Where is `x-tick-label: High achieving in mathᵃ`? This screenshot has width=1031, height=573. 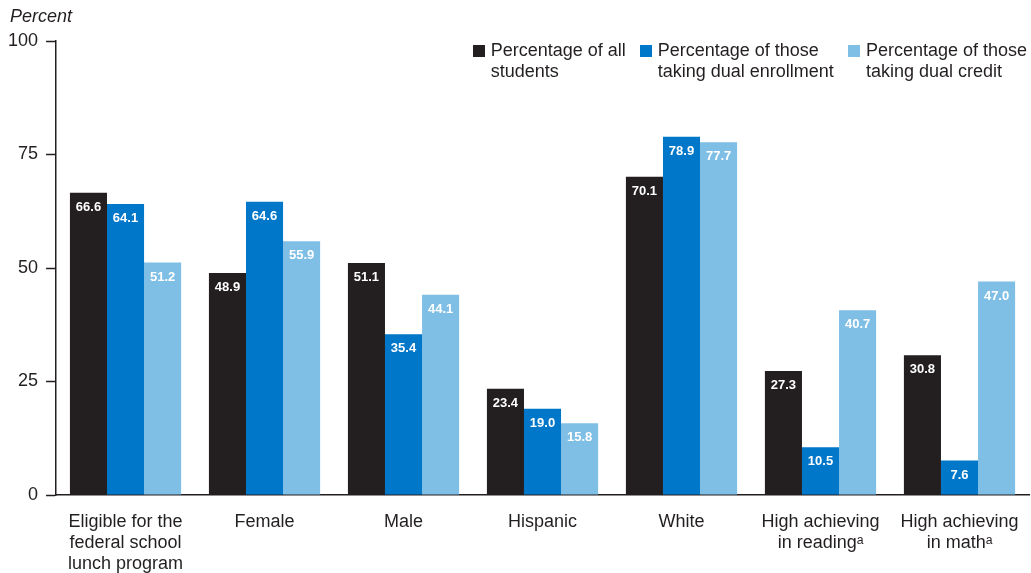 x-tick-label: High achieving in mathᵃ is located at coordinates (959, 531).